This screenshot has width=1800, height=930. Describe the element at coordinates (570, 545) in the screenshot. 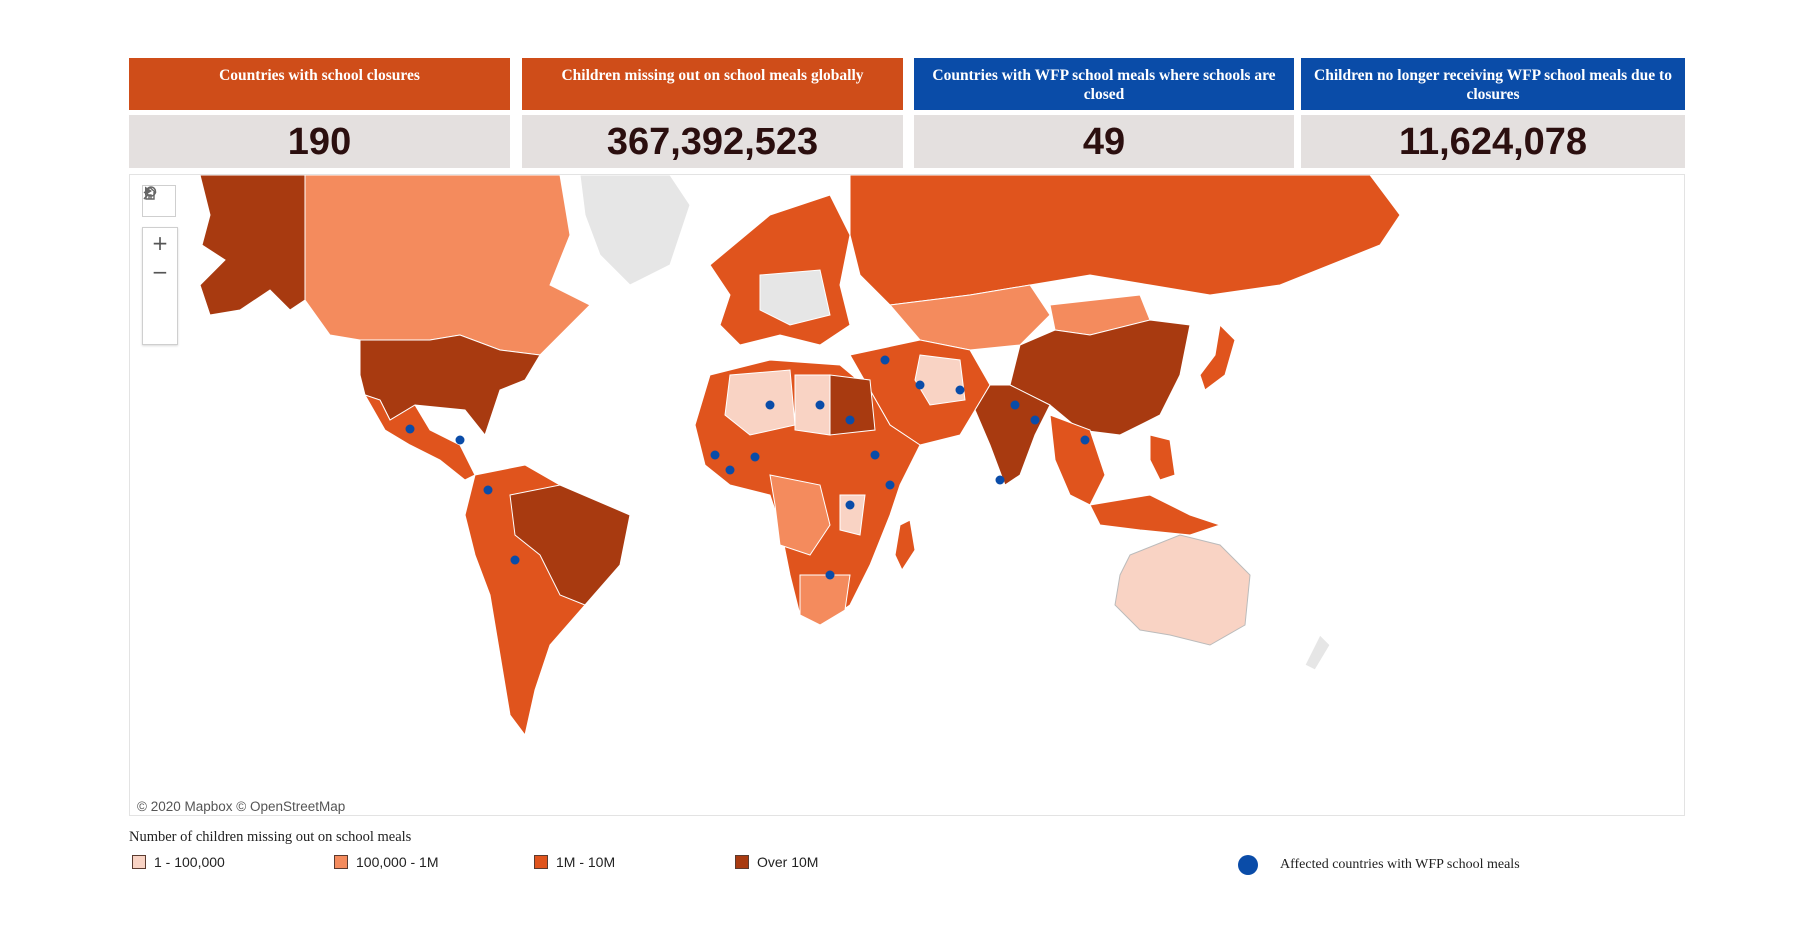

I see `region-brazil` at that location.